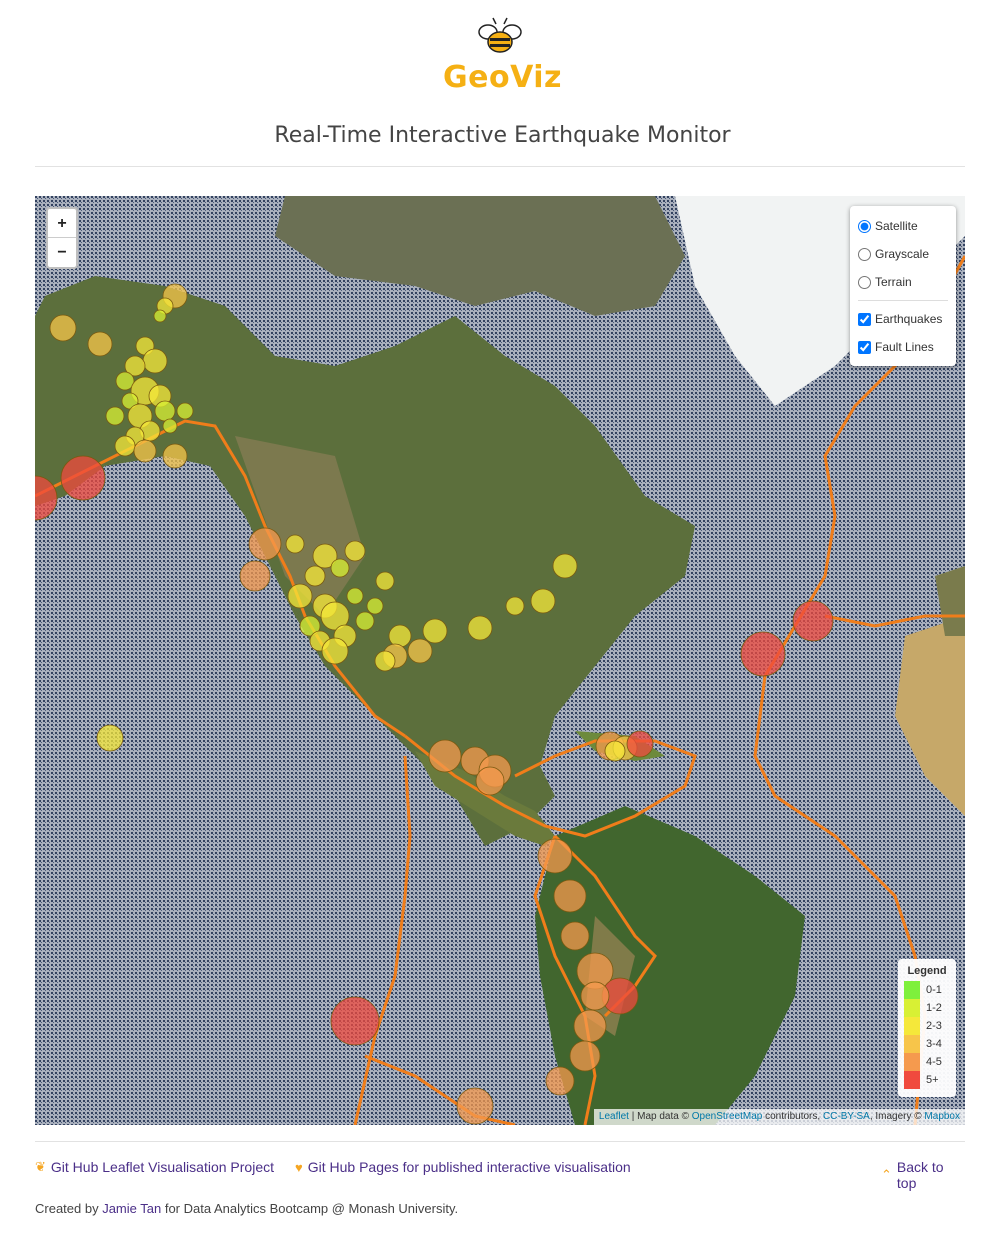 Image resolution: width=1005 pixels, height=1240 pixels. What do you see at coordinates (927, 1044) in the screenshot?
I see `legend-item: 3-4` at bounding box center [927, 1044].